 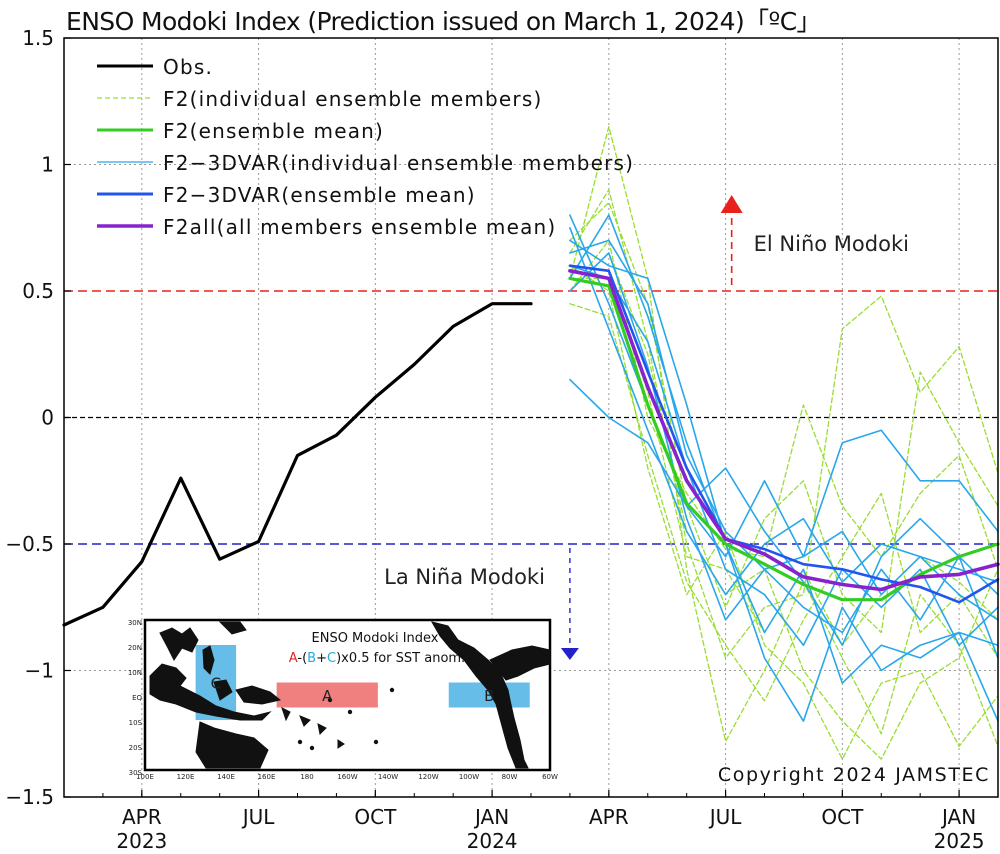 I want to click on y-tick-label: 0.5, so click(x=38, y=291).